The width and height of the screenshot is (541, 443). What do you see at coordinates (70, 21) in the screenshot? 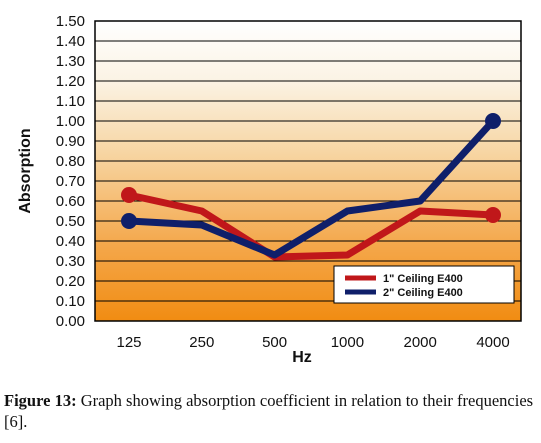
I see `y-tick-label: 1.50` at bounding box center [70, 21].